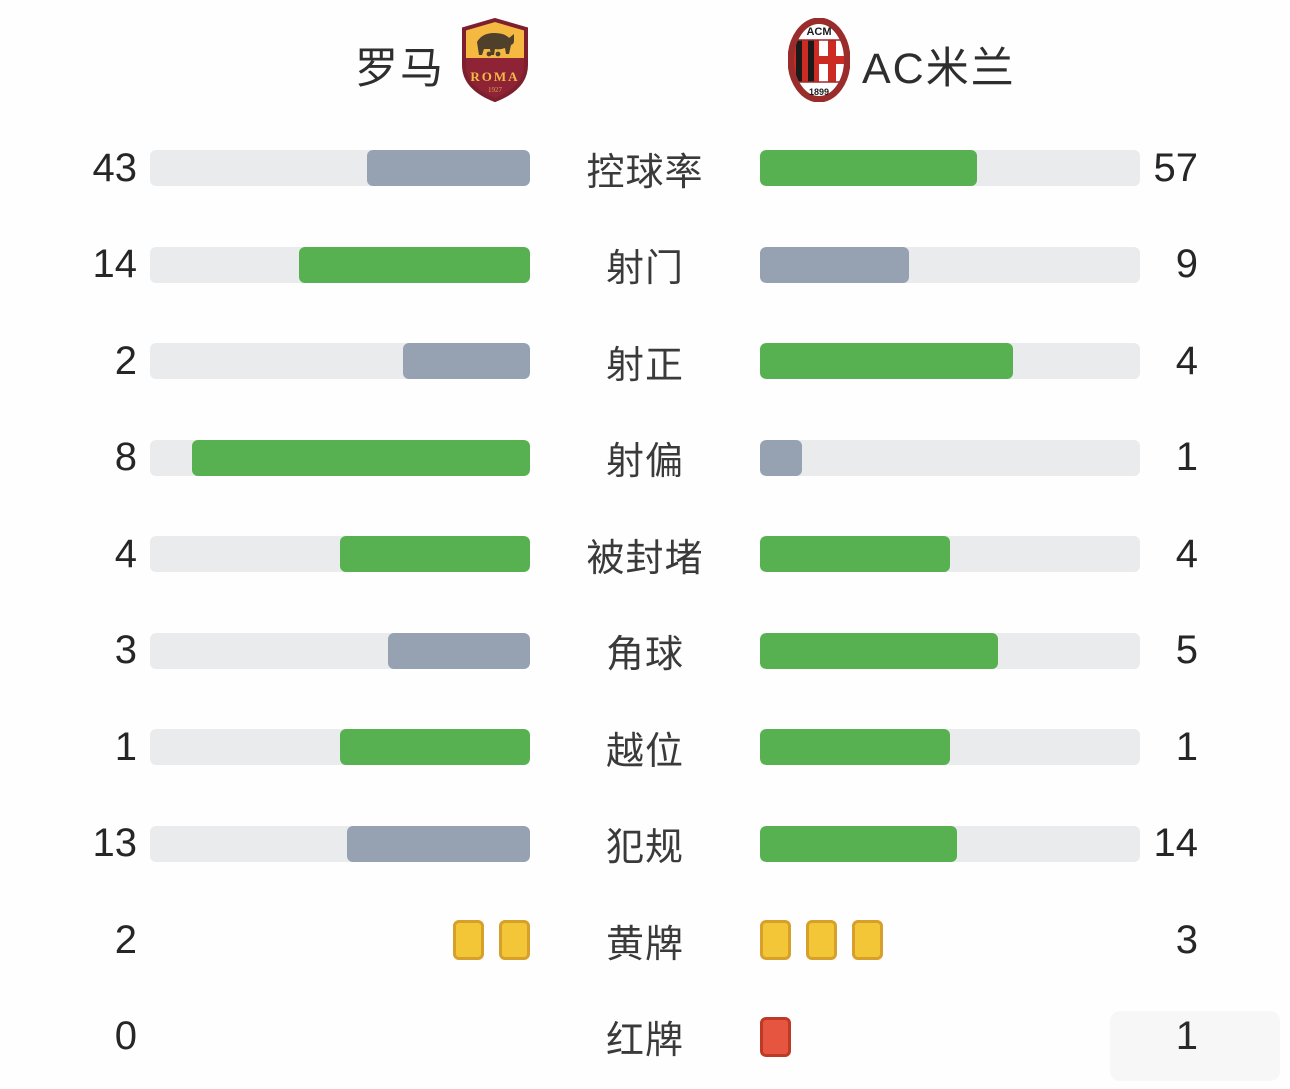  I want to click on wolf-silhouette-icon, so click(495, 44).